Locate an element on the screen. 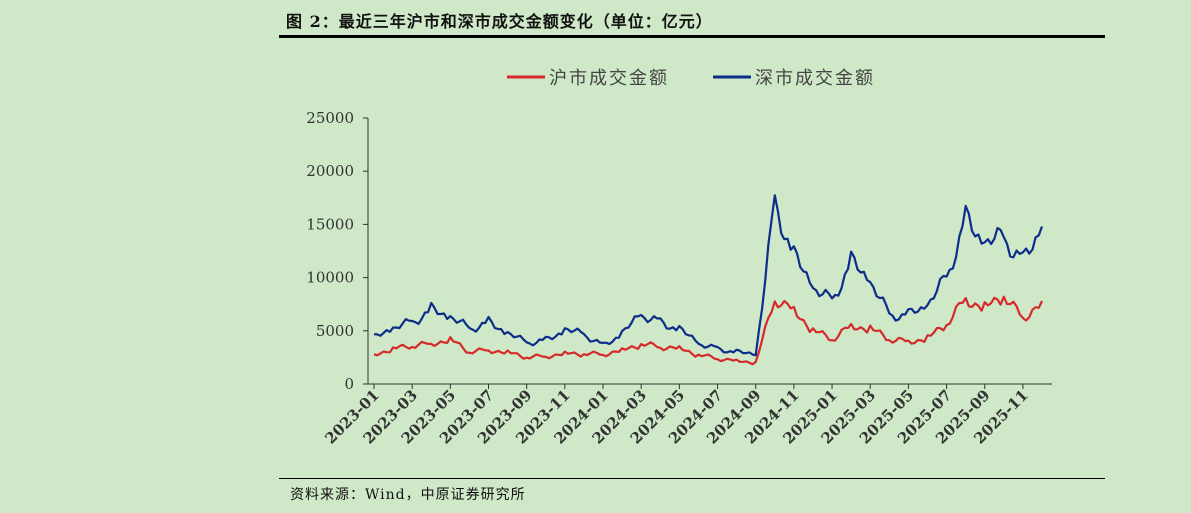 The height and width of the screenshot is (513, 1191). y-tick-label: 15000 is located at coordinates (330, 224).